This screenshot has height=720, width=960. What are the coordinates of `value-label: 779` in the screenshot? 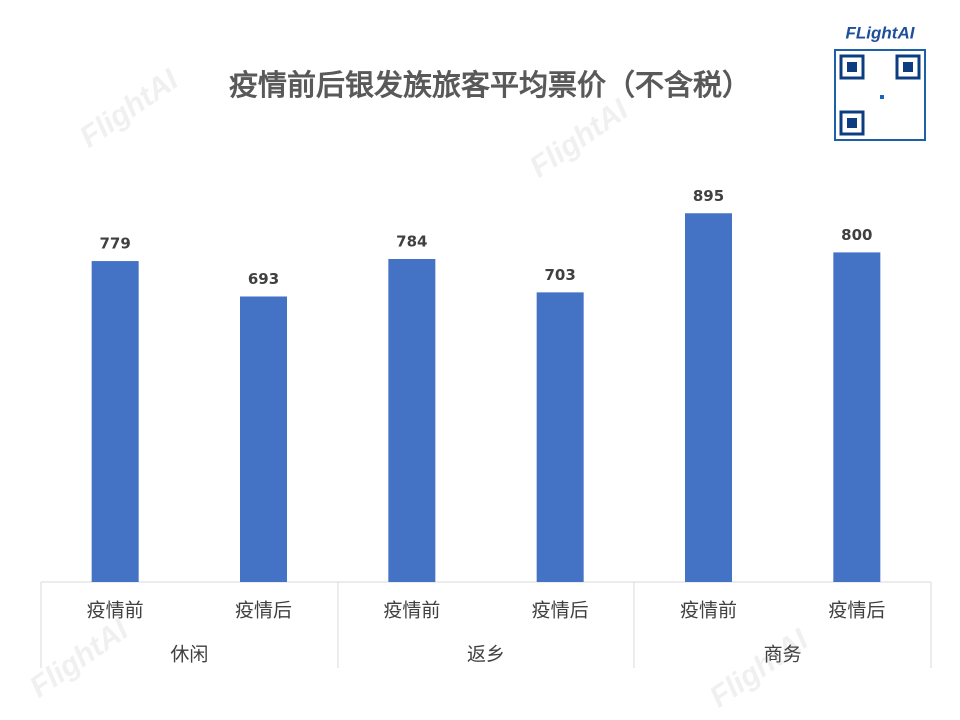 It's located at (115, 244).